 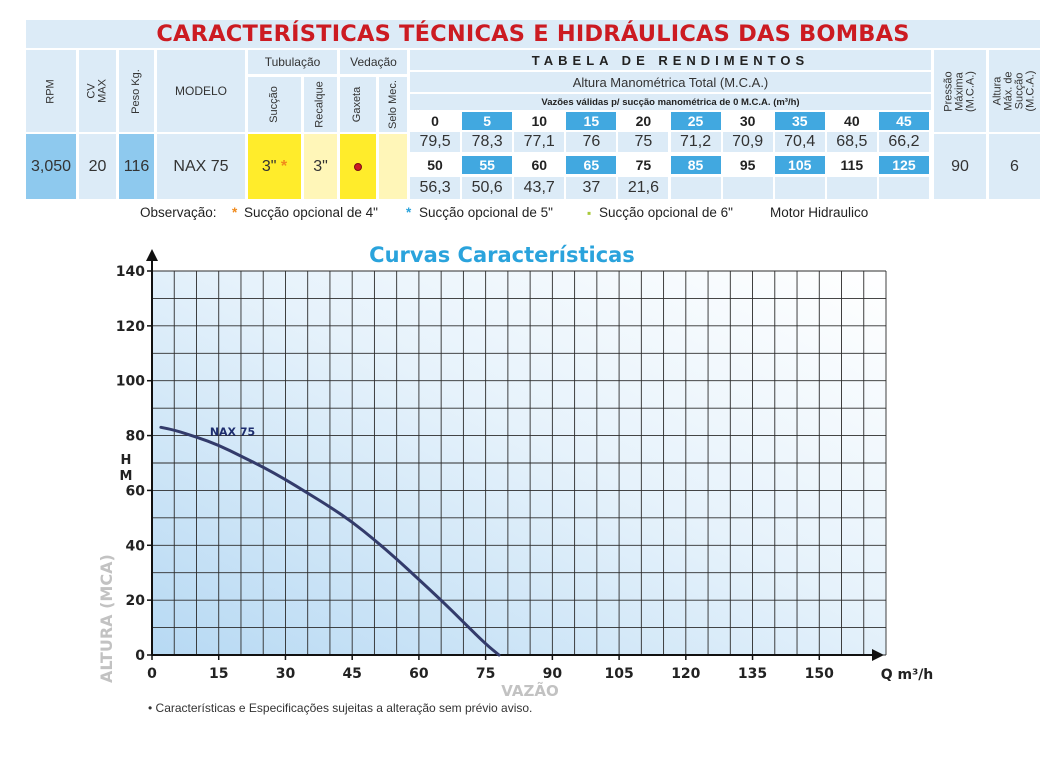 What do you see at coordinates (487, 142) in the screenshot?
I see `head-cell: 78,3` at bounding box center [487, 142].